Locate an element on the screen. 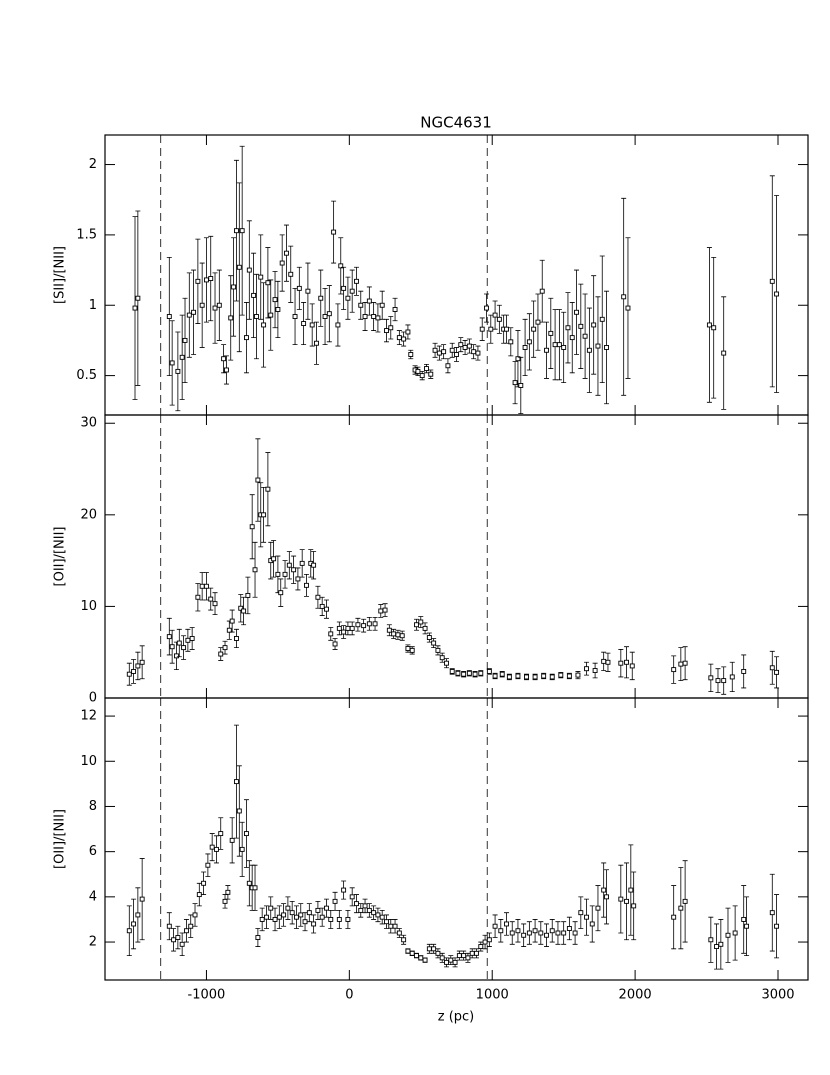 Image resolution: width=830 pixels, height=1075 pixels. y-tick-label: 2 is located at coordinates (93, 942).